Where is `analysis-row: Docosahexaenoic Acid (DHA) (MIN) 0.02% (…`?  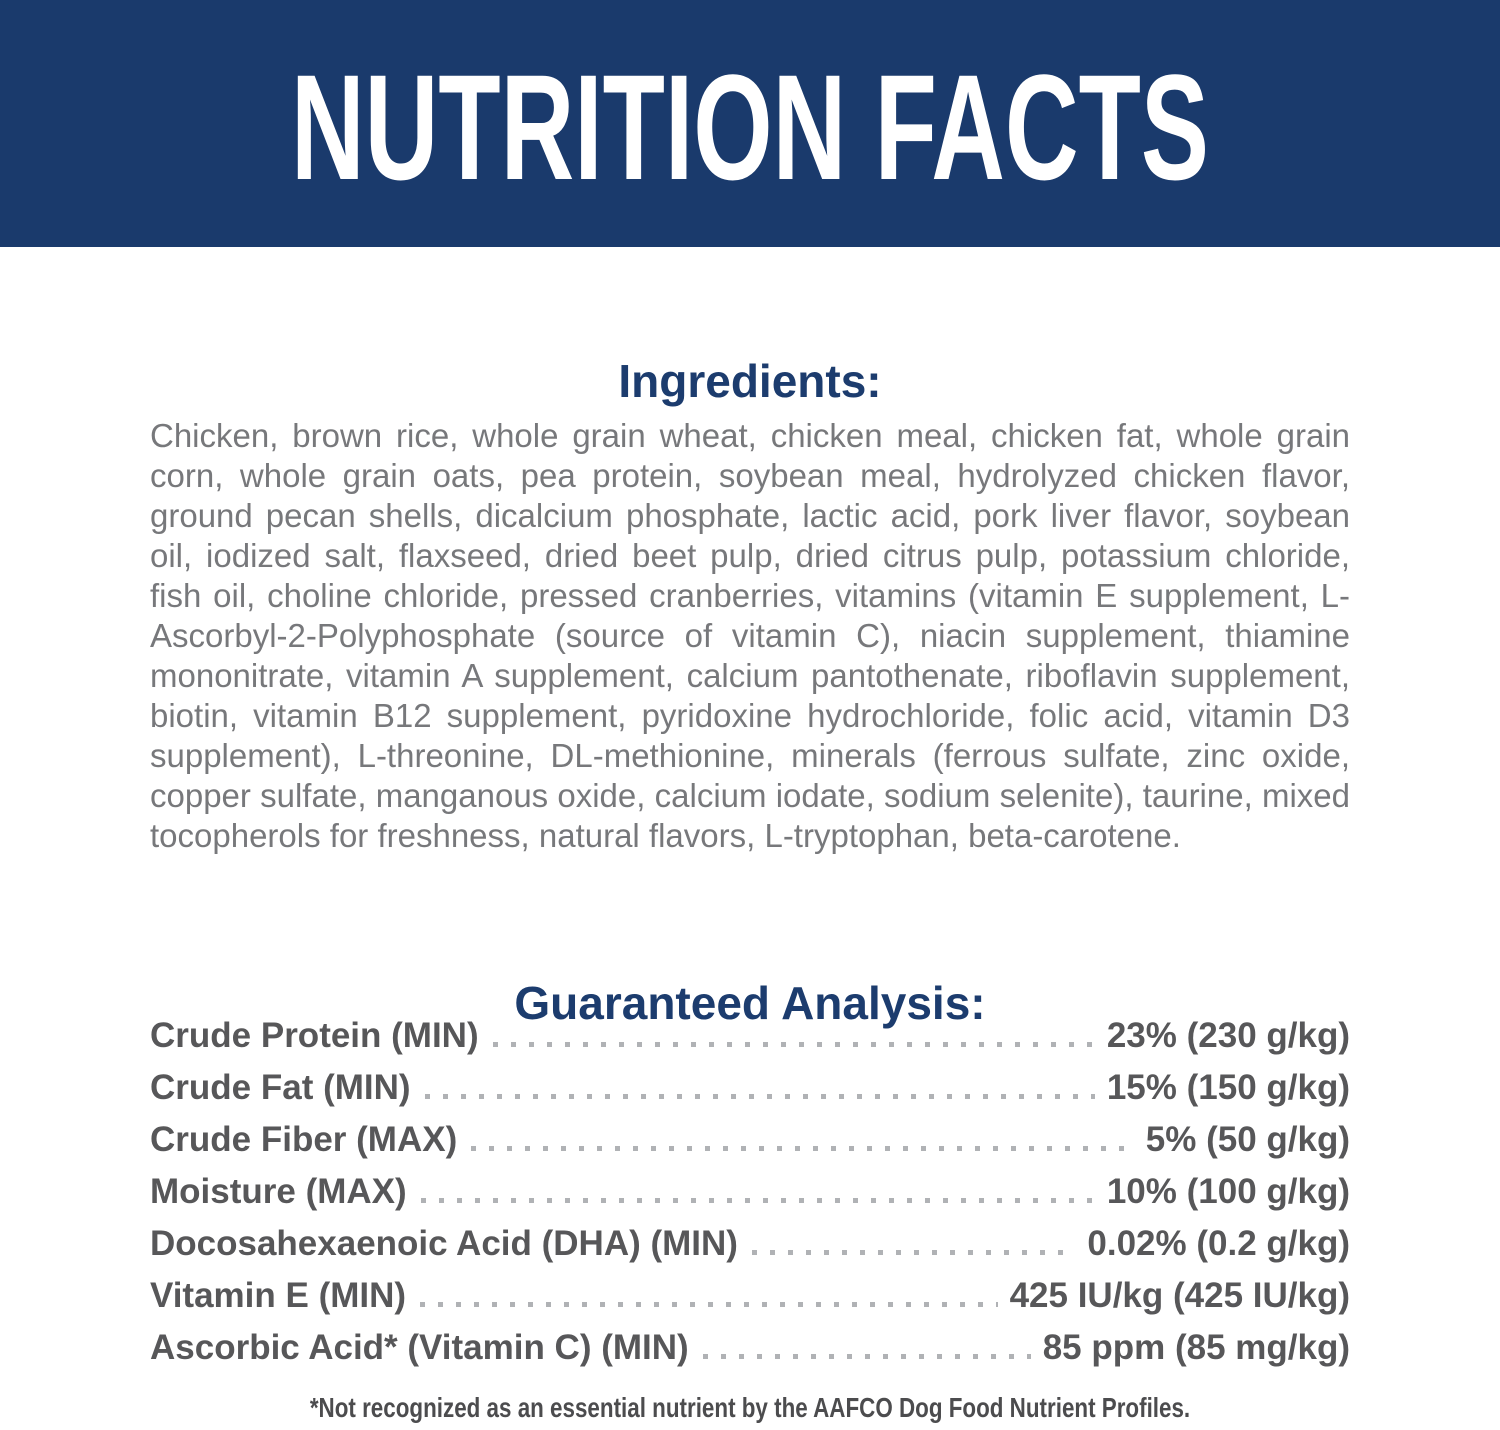
analysis-row: Docosahexaenoic Acid (DHA) (MIN) 0.02% (… is located at coordinates (750, 1250).